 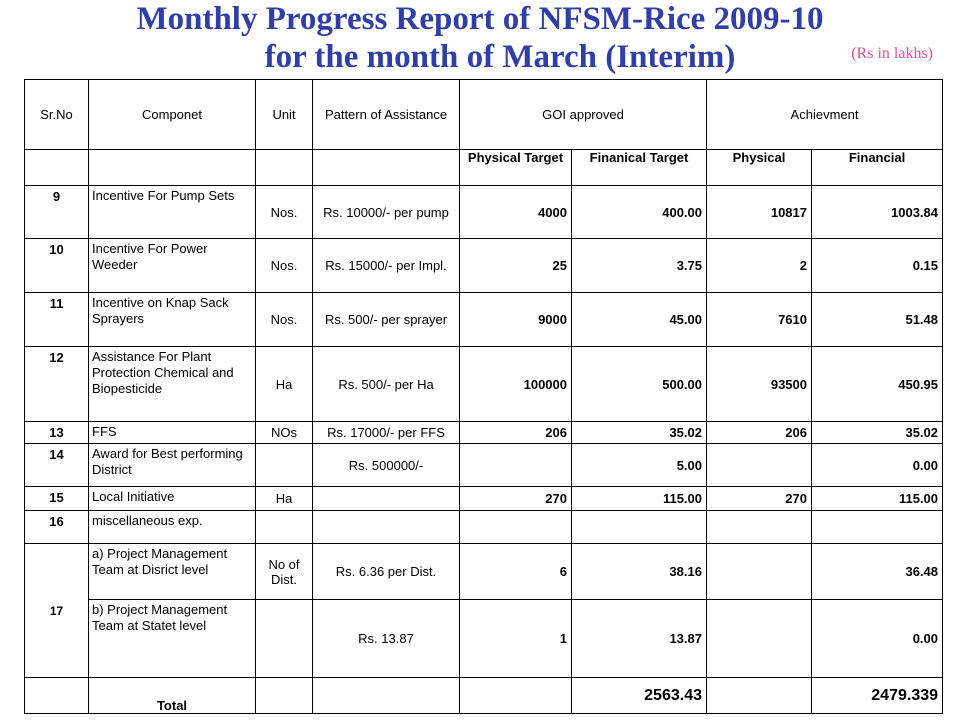 I want to click on physical-cell: 93500, so click(x=759, y=384).